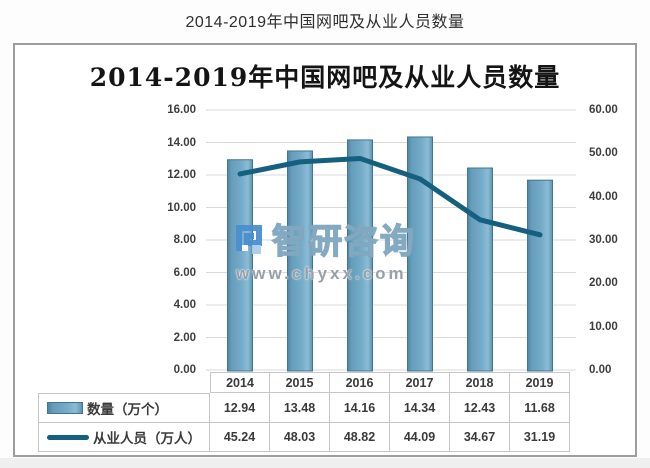 The height and width of the screenshot is (468, 650). What do you see at coordinates (181, 207) in the screenshot?
I see `left-axis-tick: 10.00` at bounding box center [181, 207].